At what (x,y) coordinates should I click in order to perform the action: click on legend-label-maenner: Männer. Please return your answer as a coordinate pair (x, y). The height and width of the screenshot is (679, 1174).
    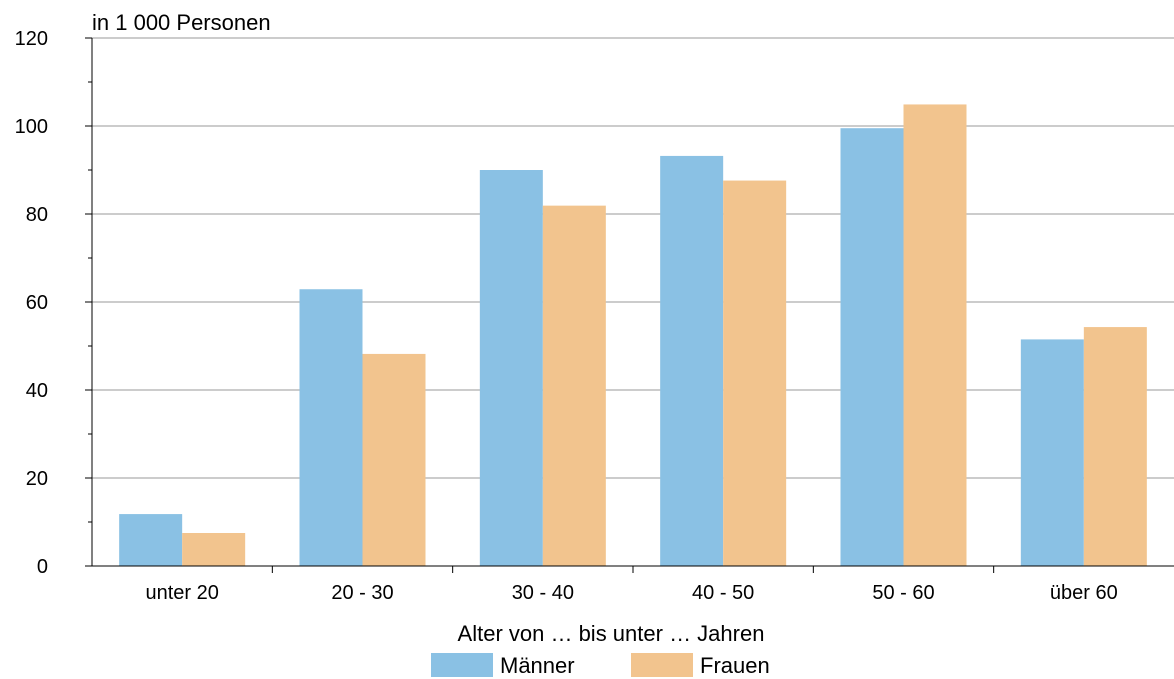
    Looking at the image, I should click on (537, 665).